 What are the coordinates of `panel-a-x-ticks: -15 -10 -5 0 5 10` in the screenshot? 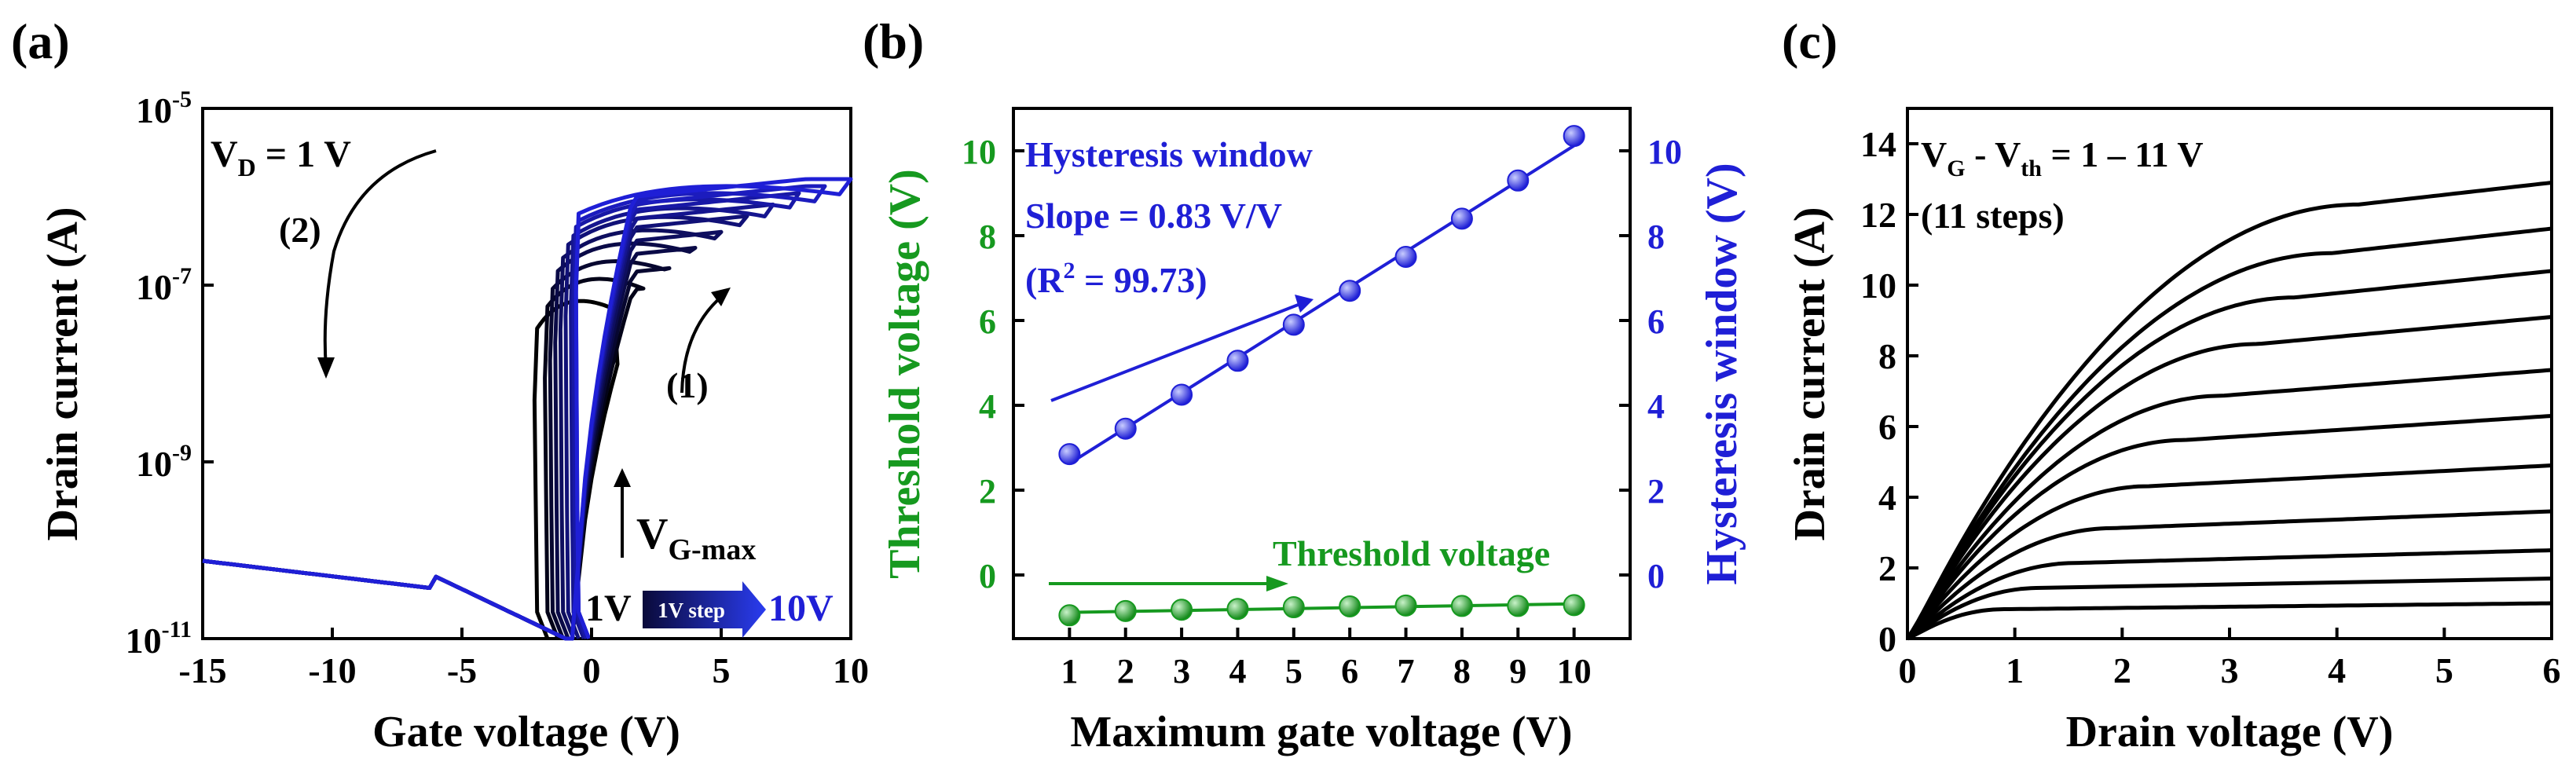 It's located at (523, 659).